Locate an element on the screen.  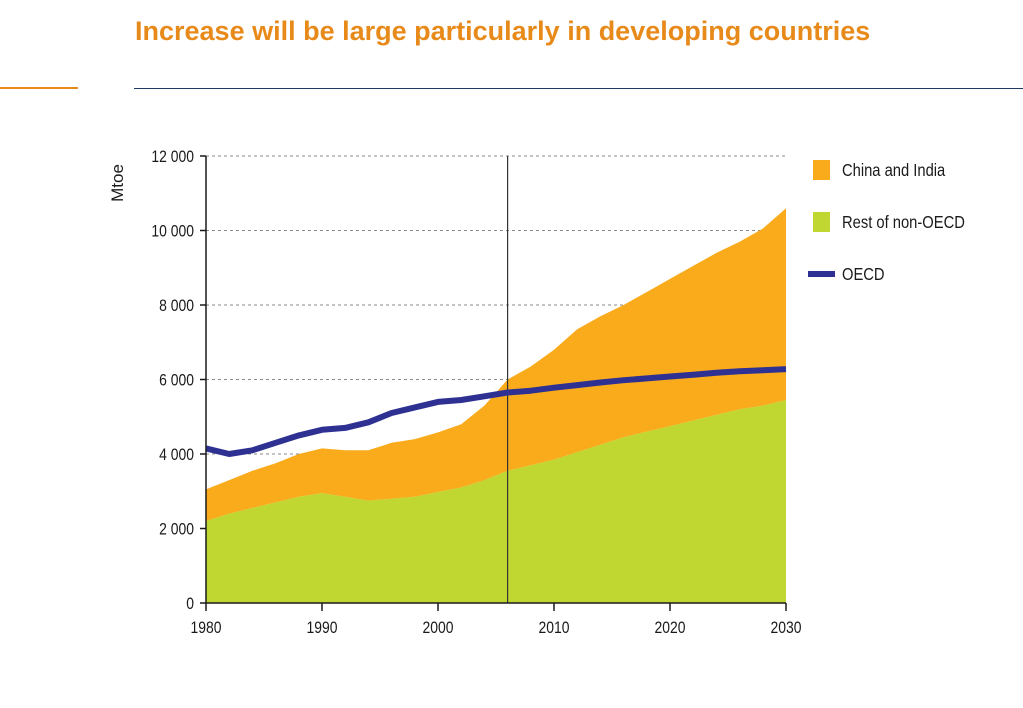
x-tick-label: 2030 is located at coordinates (786, 628).